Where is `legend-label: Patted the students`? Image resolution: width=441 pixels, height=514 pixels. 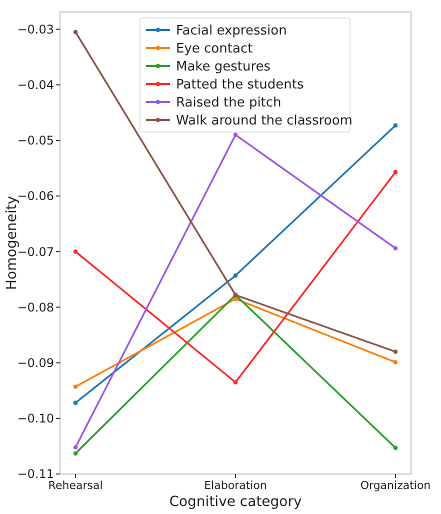 legend-label: Patted the students is located at coordinates (240, 85).